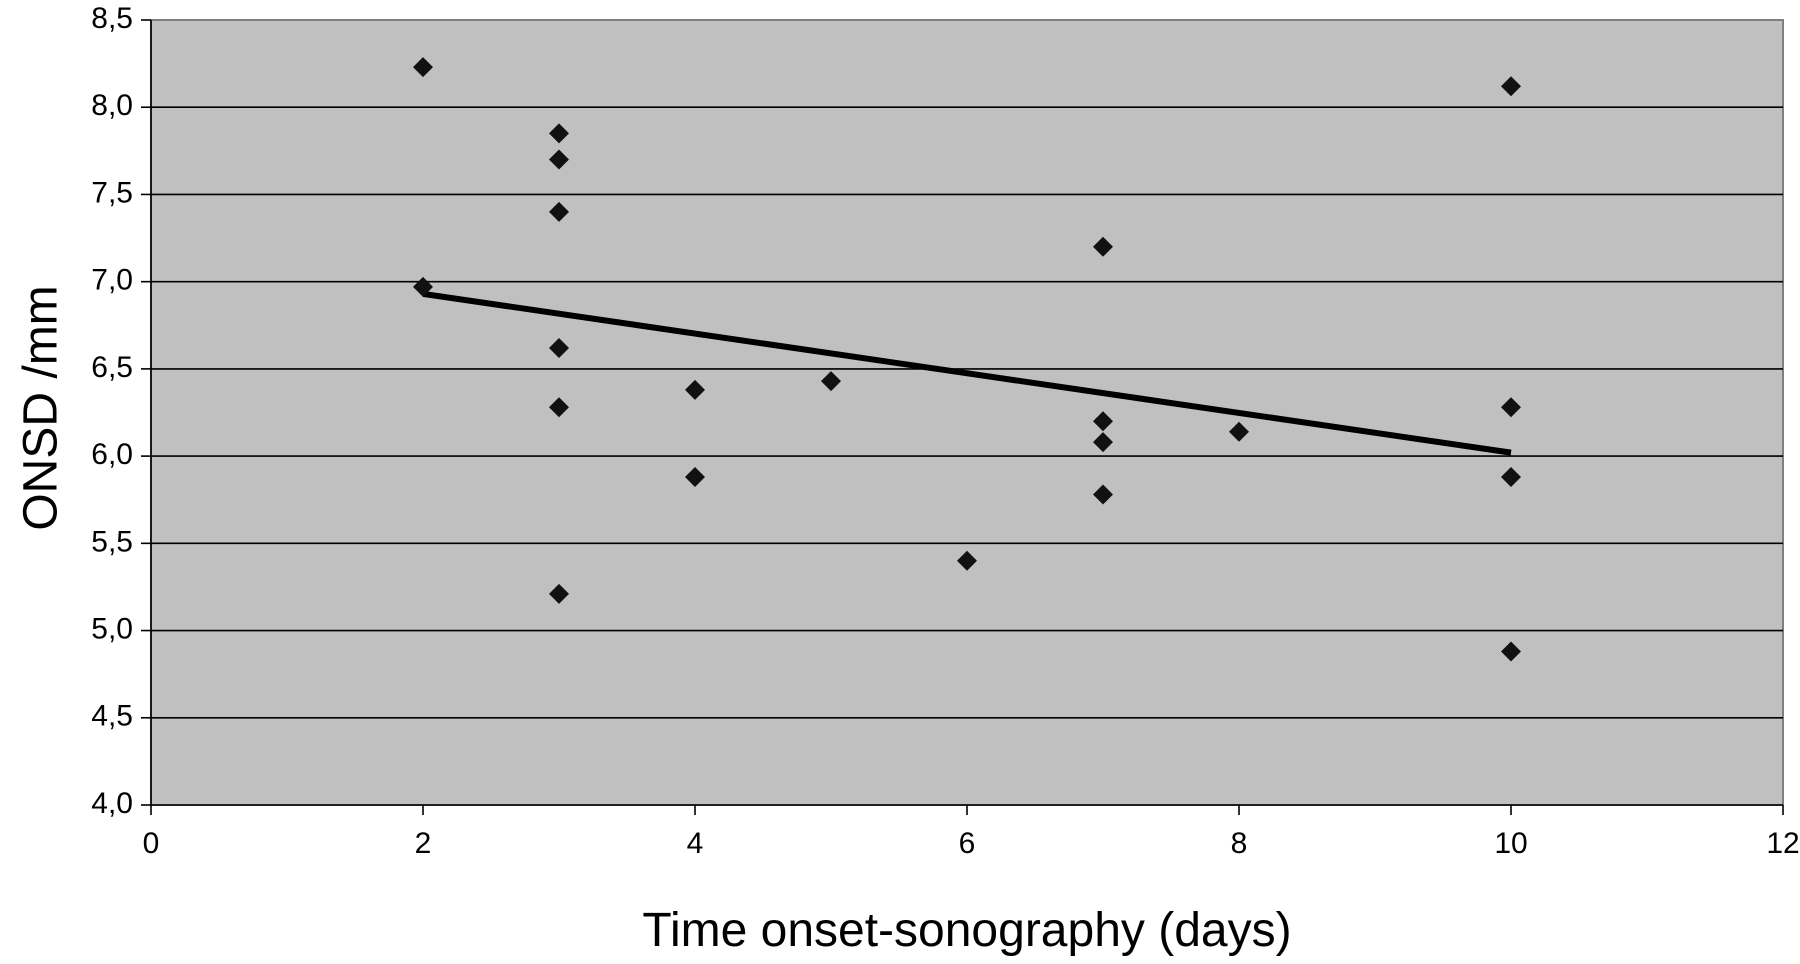 This screenshot has height=964, width=1800. Describe the element at coordinates (112, 454) in the screenshot. I see `y-tick-label: 6,0` at that location.